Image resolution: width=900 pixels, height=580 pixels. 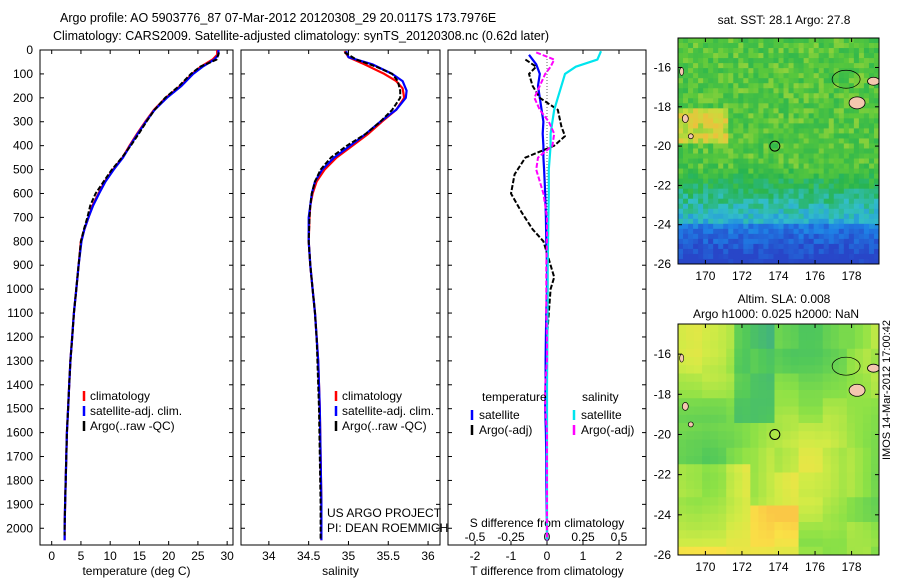 I want to click on differences-xaxis-label: T difference from climatology, so click(x=547, y=571).